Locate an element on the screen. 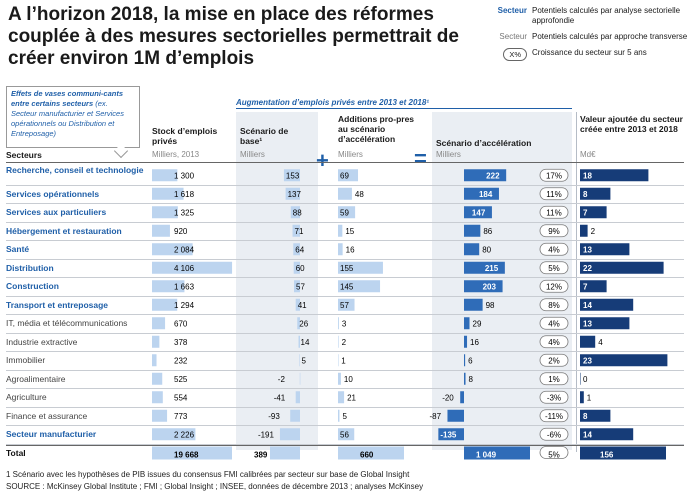  sector-label: Services opérationnels is located at coordinates (53, 193).